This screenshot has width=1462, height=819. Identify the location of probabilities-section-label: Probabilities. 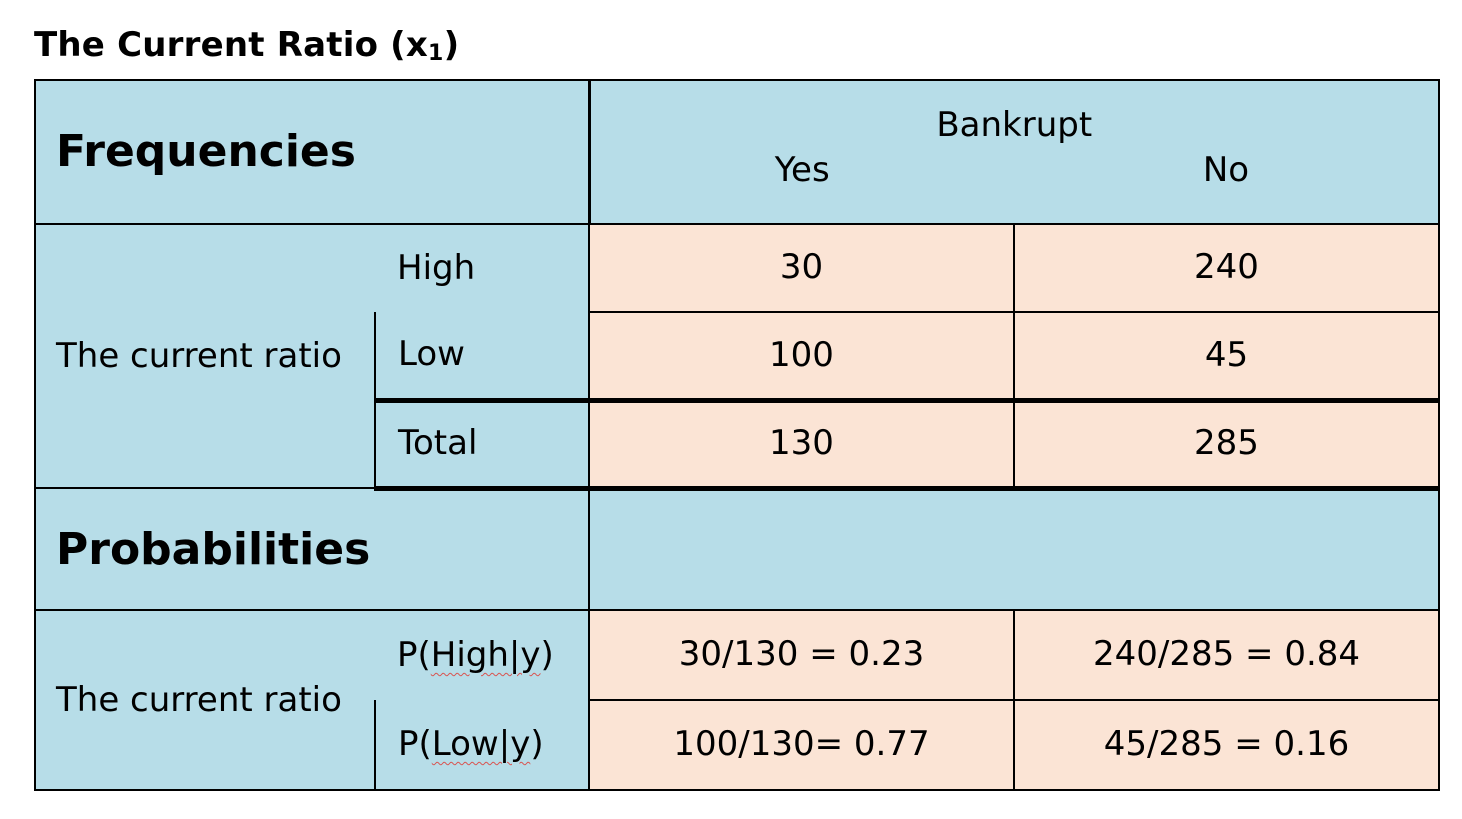
(312, 549).